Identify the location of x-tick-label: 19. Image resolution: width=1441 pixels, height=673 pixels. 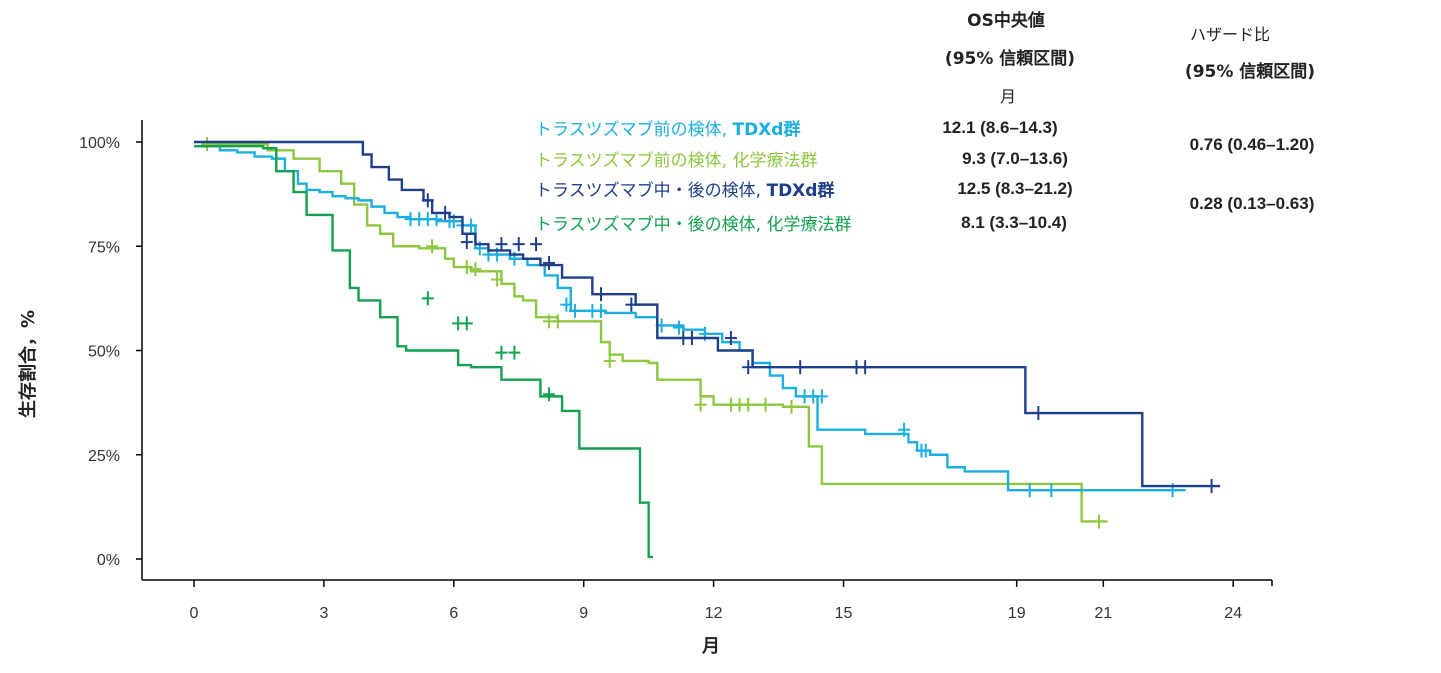
(1017, 613).